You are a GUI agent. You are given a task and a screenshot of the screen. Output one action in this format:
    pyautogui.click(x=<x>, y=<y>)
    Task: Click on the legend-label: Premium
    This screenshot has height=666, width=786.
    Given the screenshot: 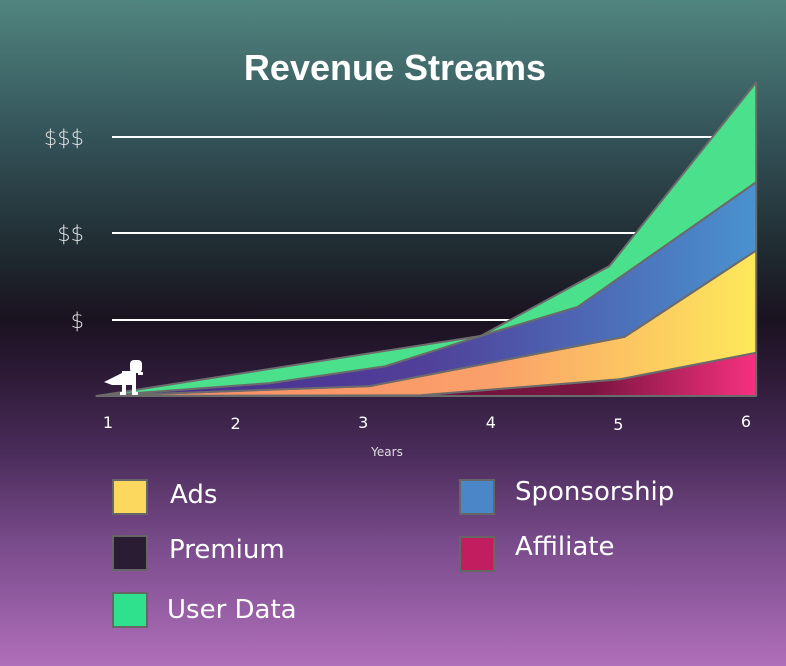 What is the action you would take?
    pyautogui.click(x=227, y=550)
    